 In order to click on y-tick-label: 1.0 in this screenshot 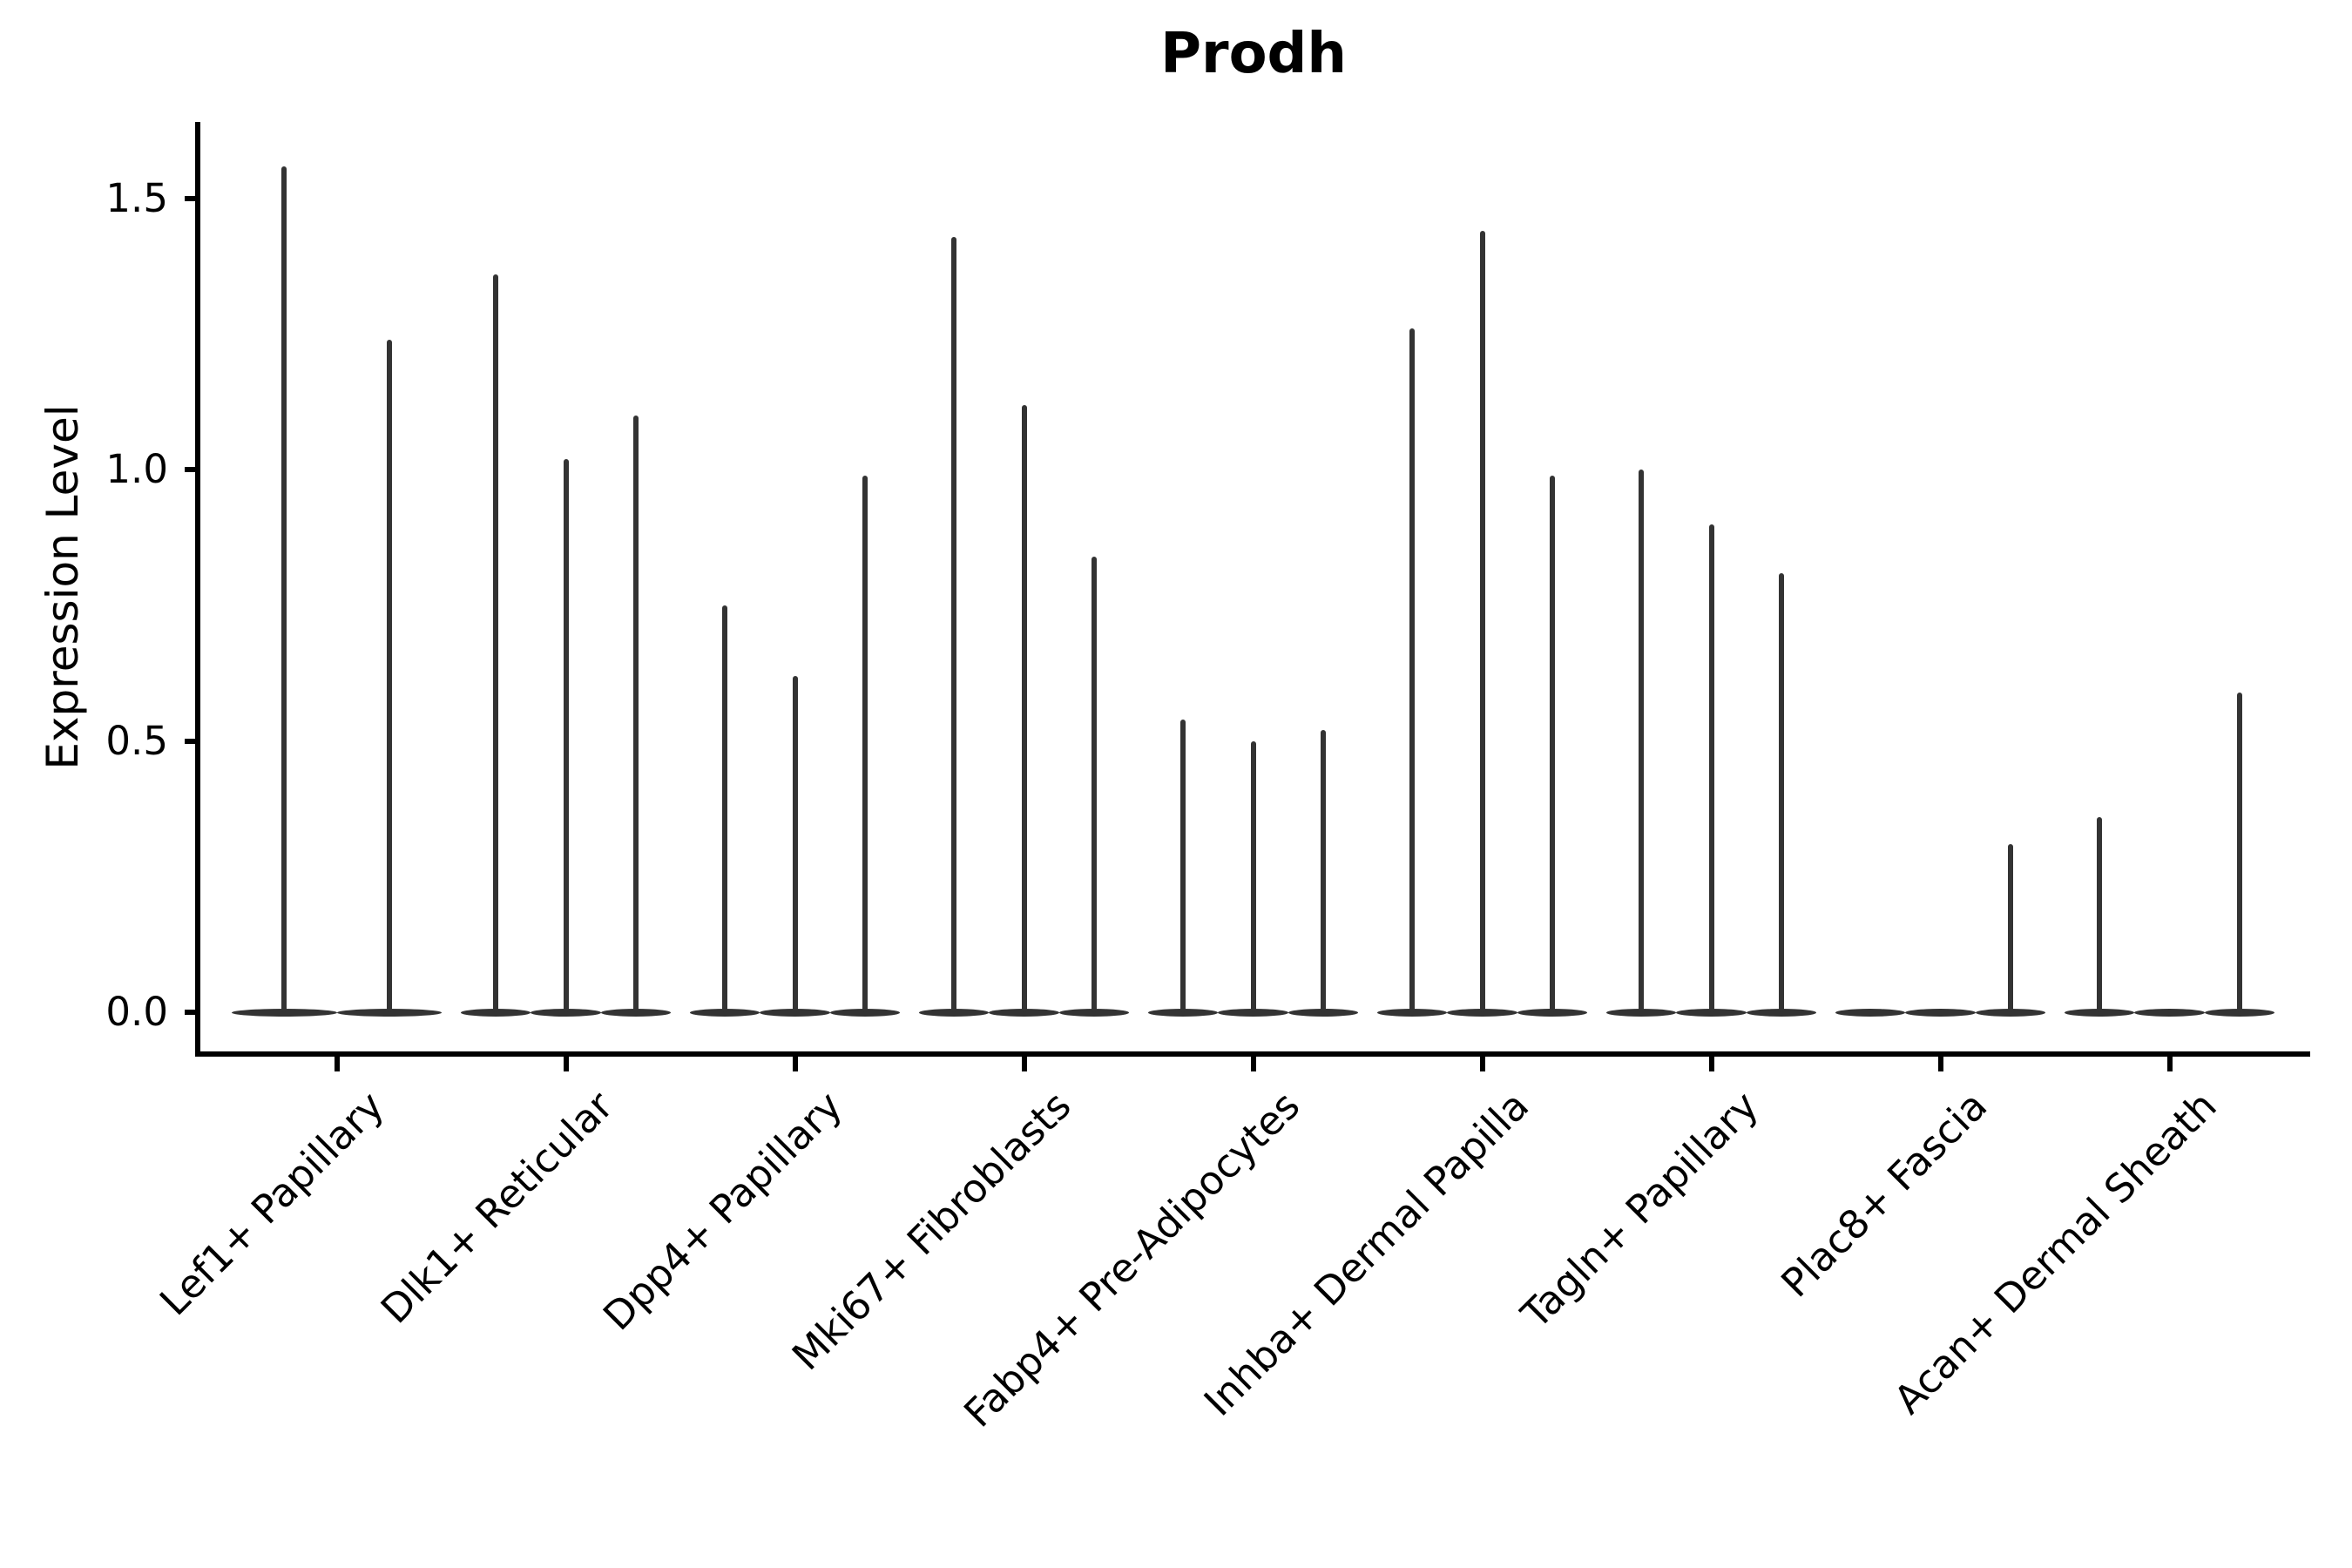, I will do `click(136, 470)`.